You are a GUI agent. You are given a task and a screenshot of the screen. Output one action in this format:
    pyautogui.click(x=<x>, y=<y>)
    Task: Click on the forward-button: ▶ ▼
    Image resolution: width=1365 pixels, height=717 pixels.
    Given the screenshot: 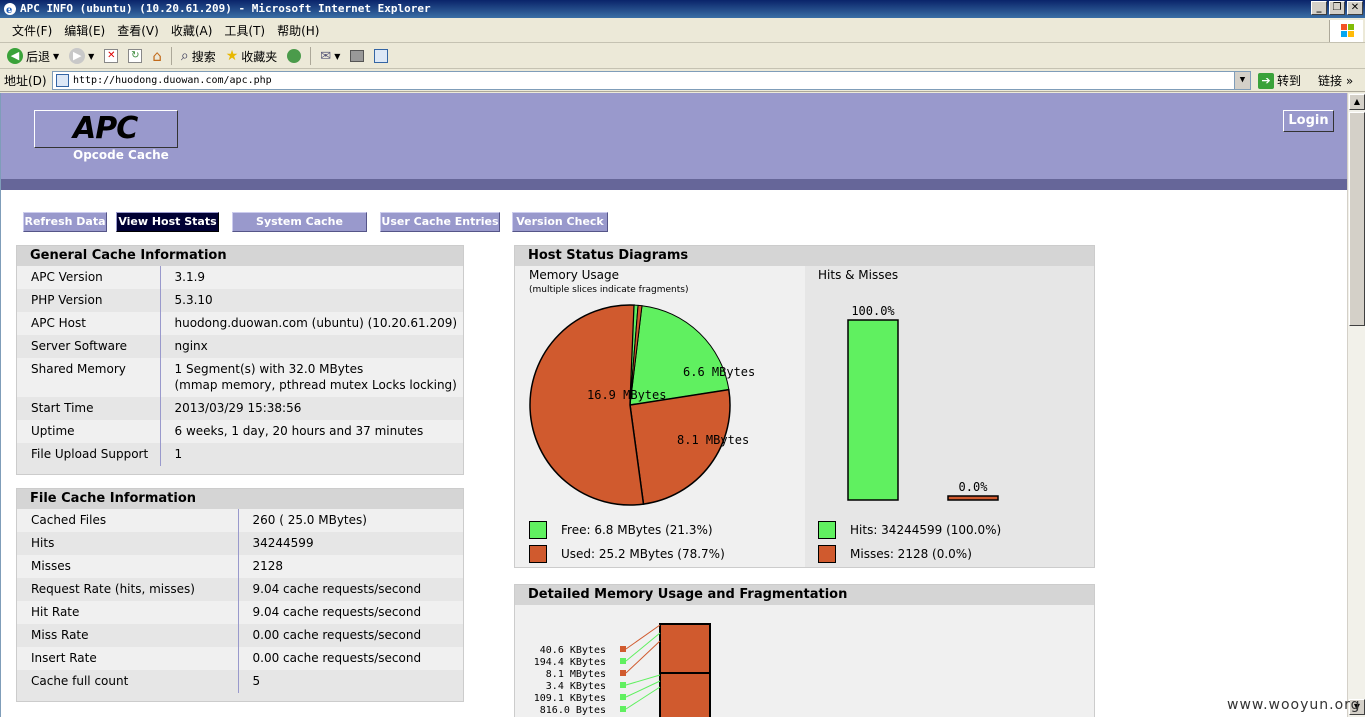 What is the action you would take?
    pyautogui.click(x=81, y=56)
    